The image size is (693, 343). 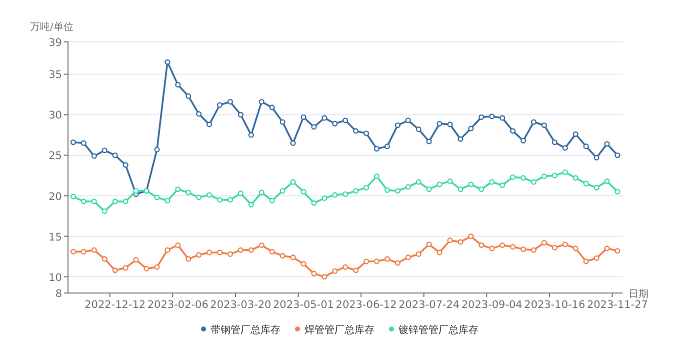 What do you see at coordinates (55, 75) in the screenshot?
I see `y-tick-label: 35` at bounding box center [55, 75].